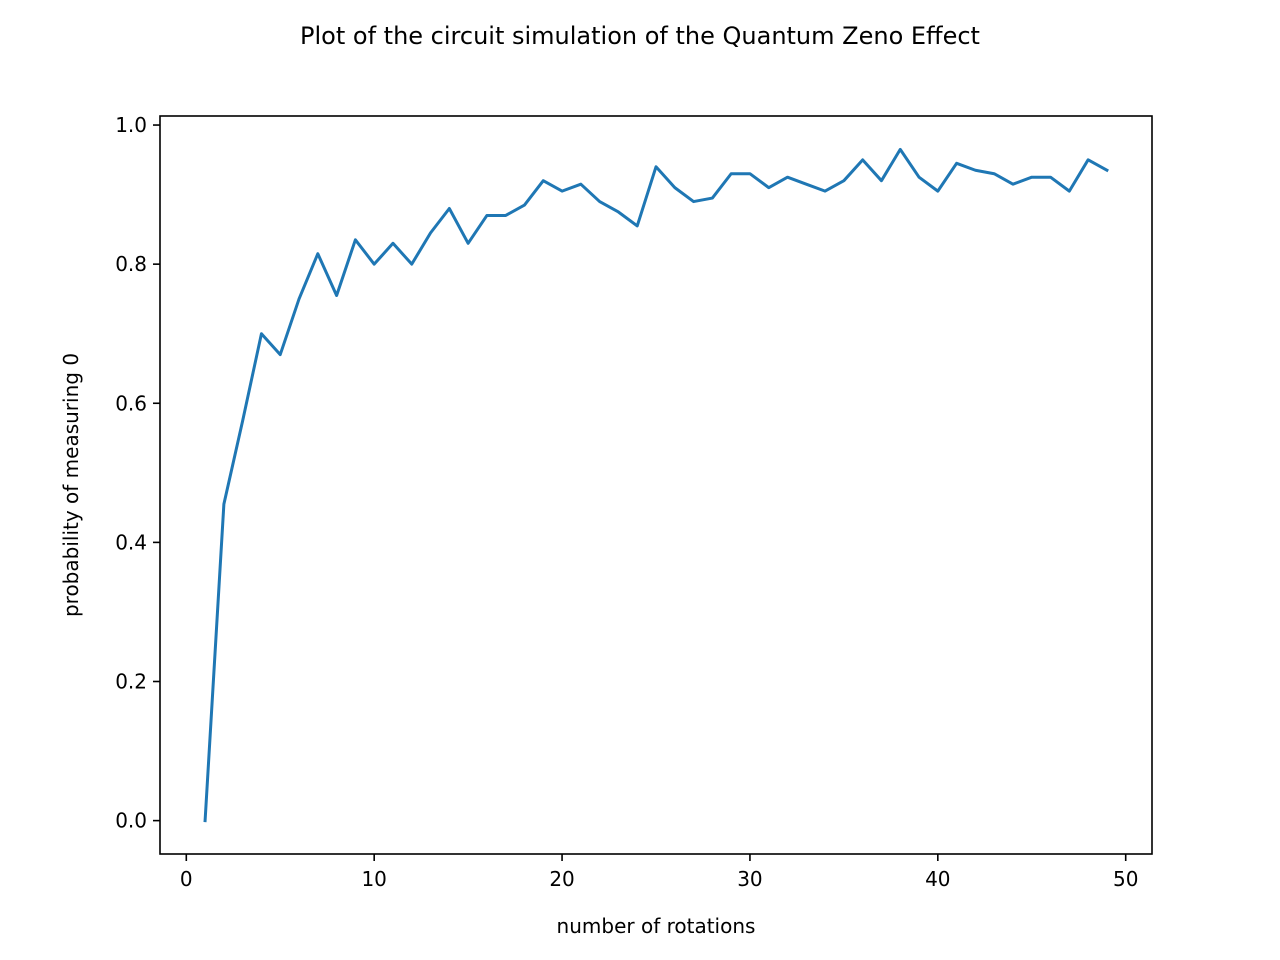 This screenshot has height=960, width=1280. I want to click on x-tick-label: 50, so click(1125, 879).